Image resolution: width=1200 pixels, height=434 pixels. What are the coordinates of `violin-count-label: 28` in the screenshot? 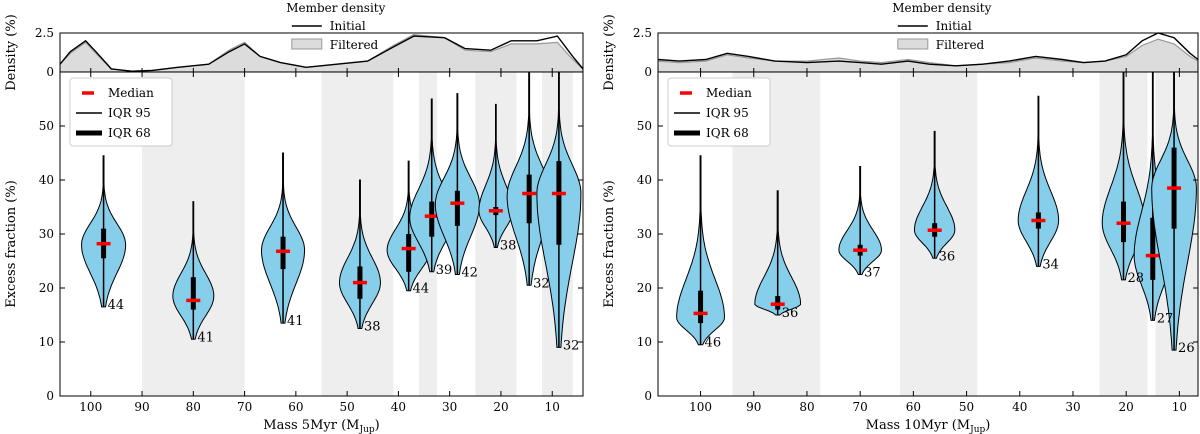 It's located at (1136, 278).